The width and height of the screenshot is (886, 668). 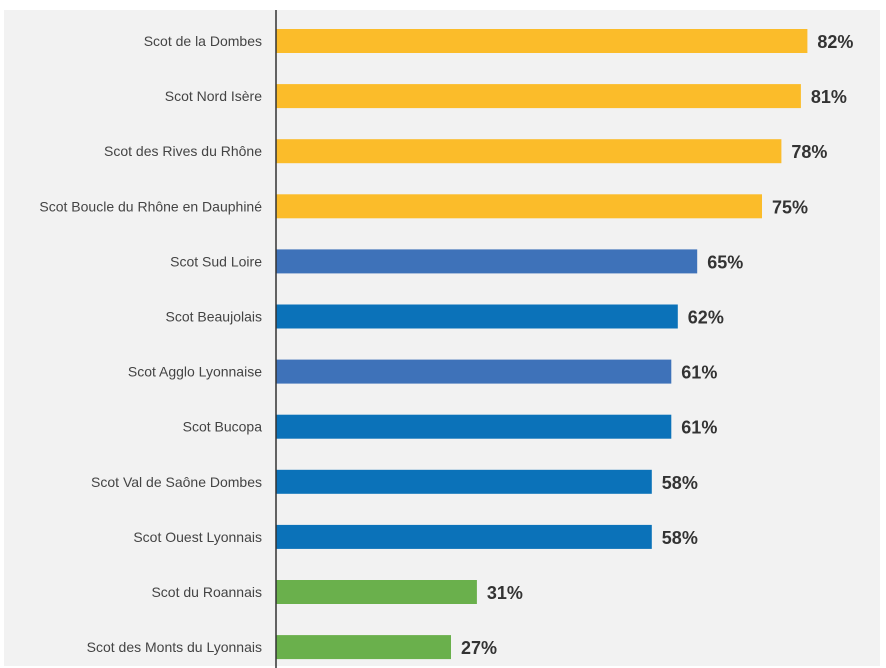 What do you see at coordinates (505, 593) in the screenshot?
I see `value-label: 31%` at bounding box center [505, 593].